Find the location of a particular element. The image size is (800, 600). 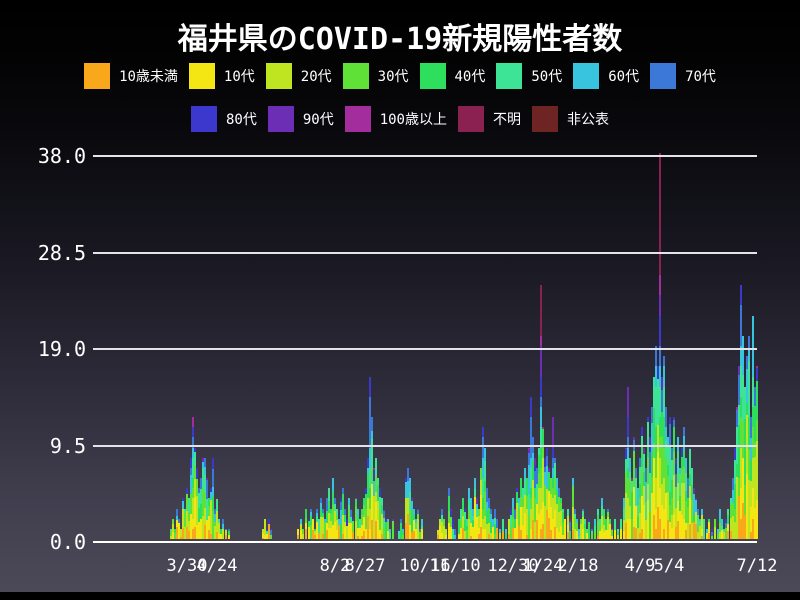

legend-swatch-icon is located at coordinates (509, 76).